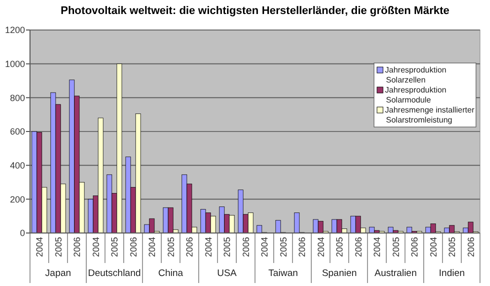 Image resolution: width=490 pixels, height=286 pixels. What do you see at coordinates (17, 131) in the screenshot?
I see `y-tick-label: 600` at bounding box center [17, 131].